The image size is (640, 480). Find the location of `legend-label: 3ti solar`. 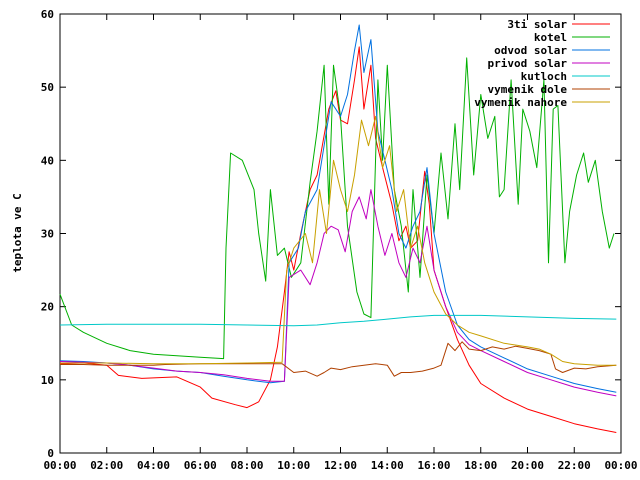

legend-label: 3ti solar is located at coordinates (537, 24).